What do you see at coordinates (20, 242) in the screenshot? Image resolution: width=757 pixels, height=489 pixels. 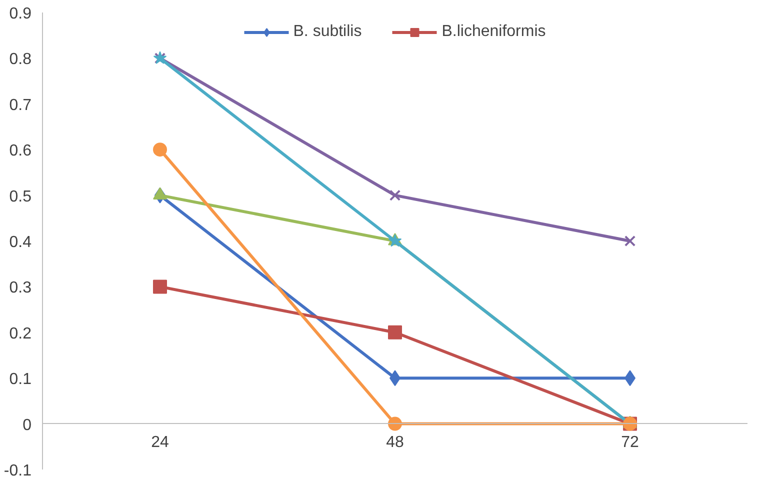 I see `y-tick-label: 0.4` at bounding box center [20, 242].